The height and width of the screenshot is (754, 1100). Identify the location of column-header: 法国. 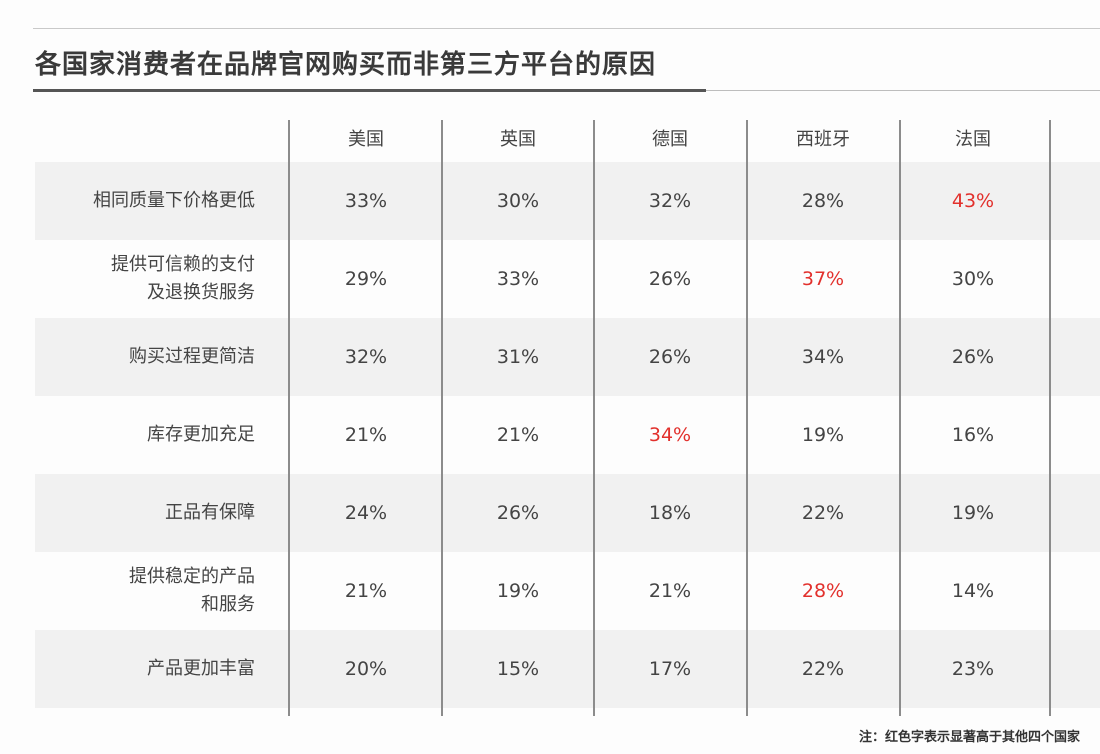
(973, 139).